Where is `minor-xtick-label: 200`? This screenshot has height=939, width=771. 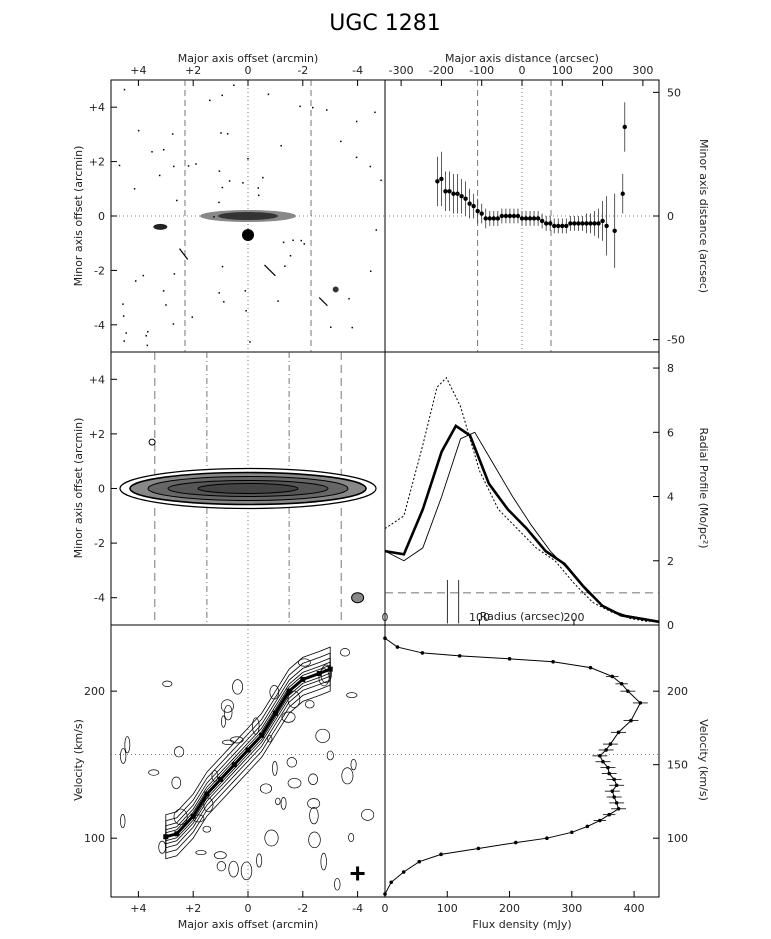
minor-xtick-label: 200 is located at coordinates (602, 70).